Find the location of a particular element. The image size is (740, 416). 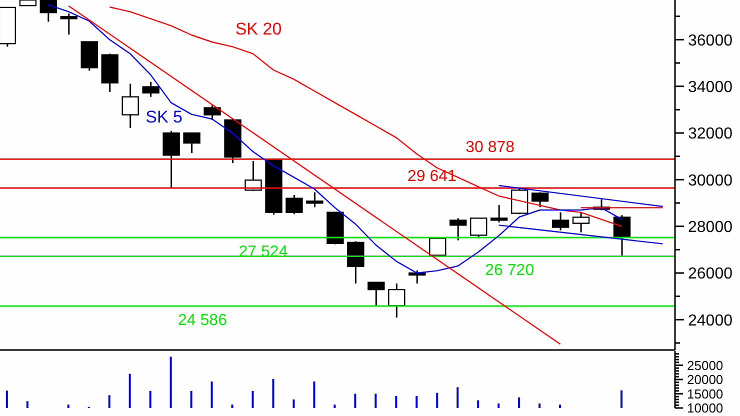

ref-line-label: 24 586 is located at coordinates (203, 320).